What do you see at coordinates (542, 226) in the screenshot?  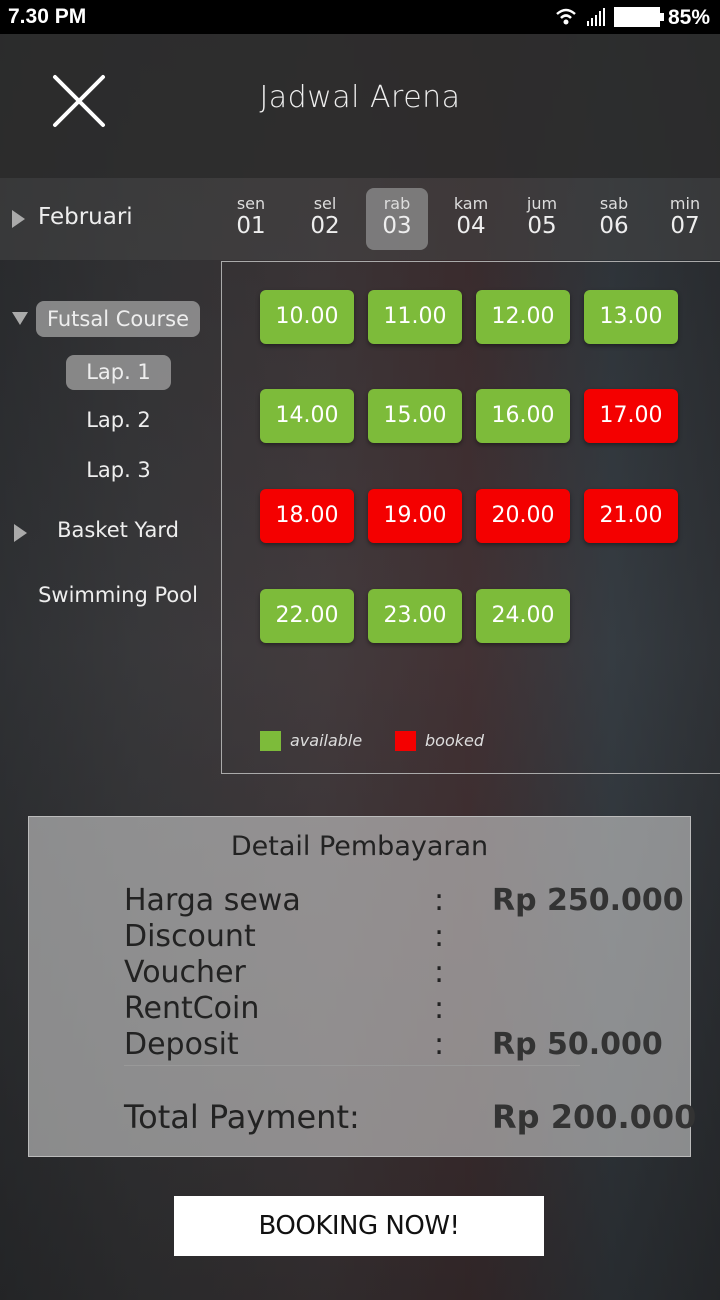 I see `day-date: 05` at bounding box center [542, 226].